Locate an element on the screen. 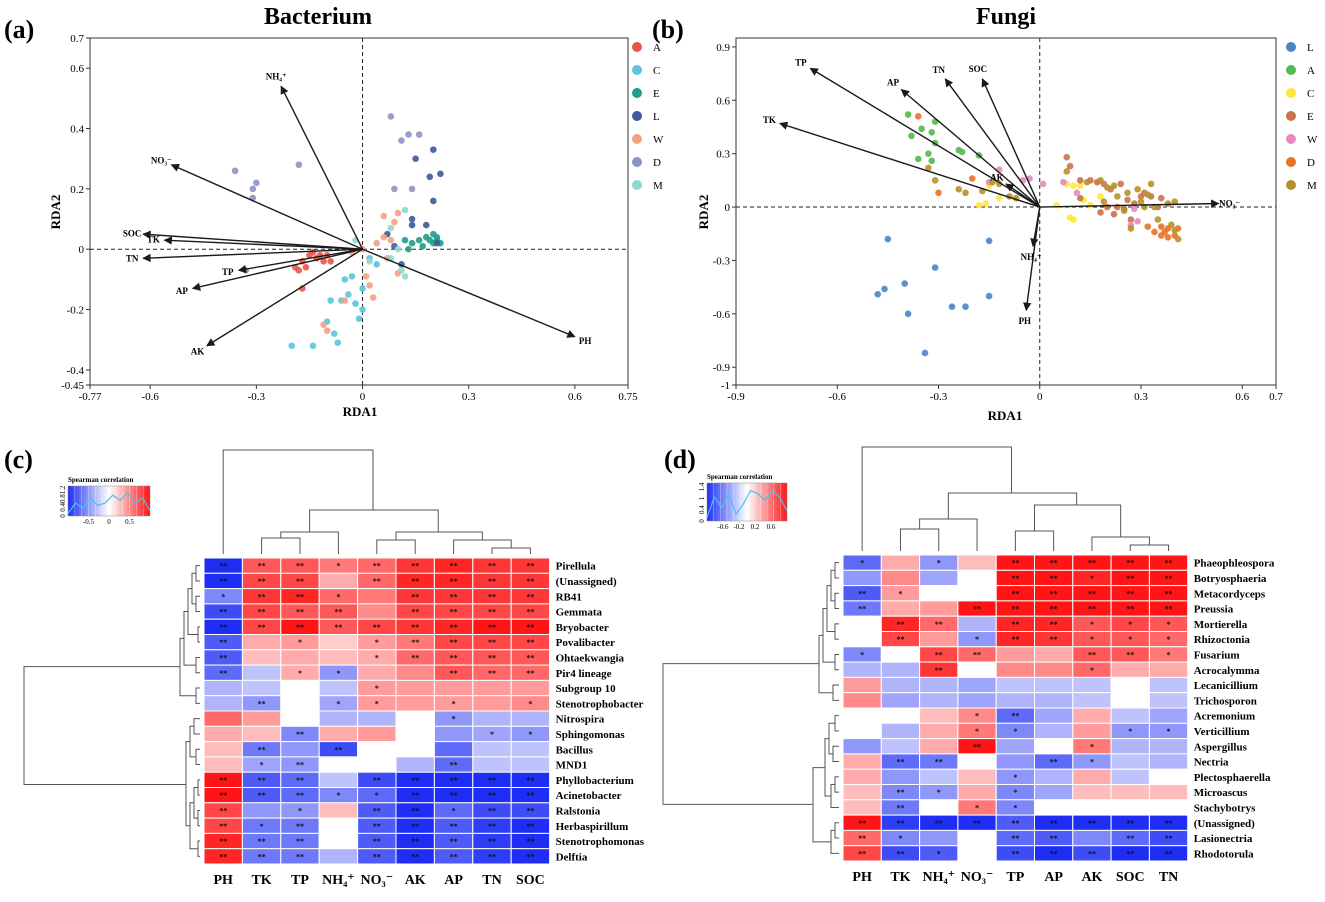  panel-b-legend-label: E is located at coordinates (1310, 117).